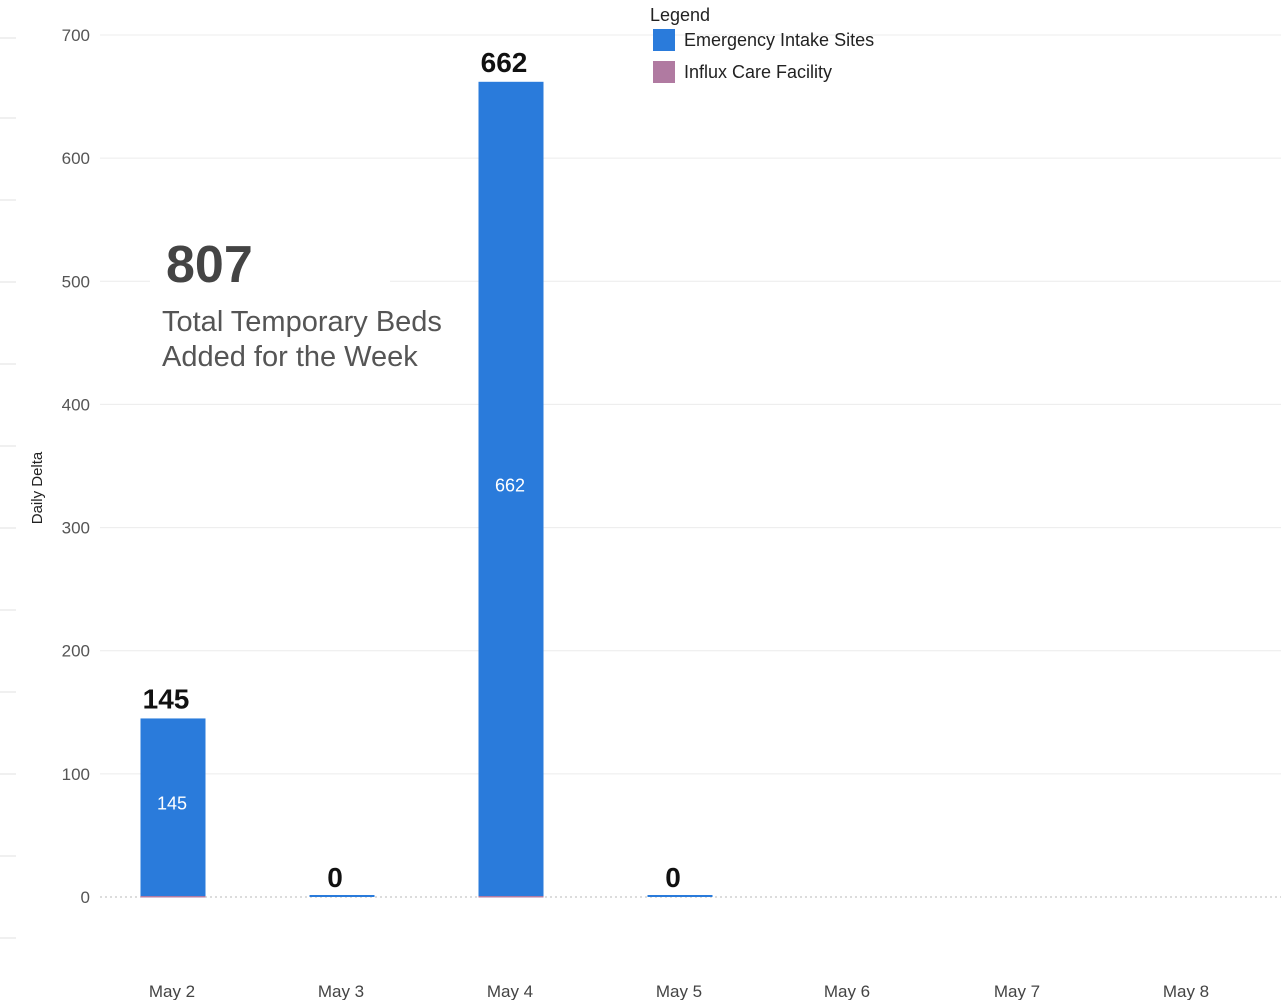 This screenshot has width=1281, height=1000. I want to click on segment-value-label: 145, so click(172, 804).